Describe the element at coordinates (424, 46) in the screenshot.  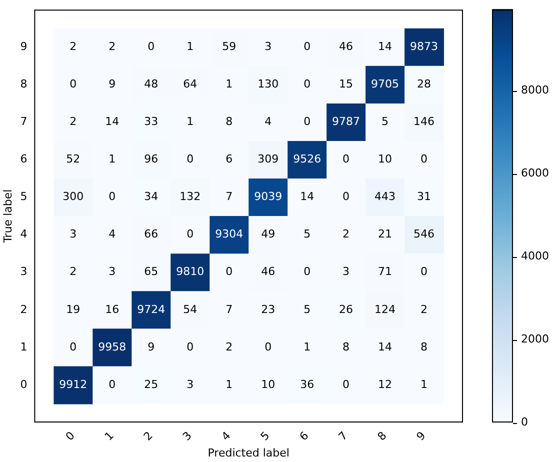
I see `data-label: 9873` at that location.